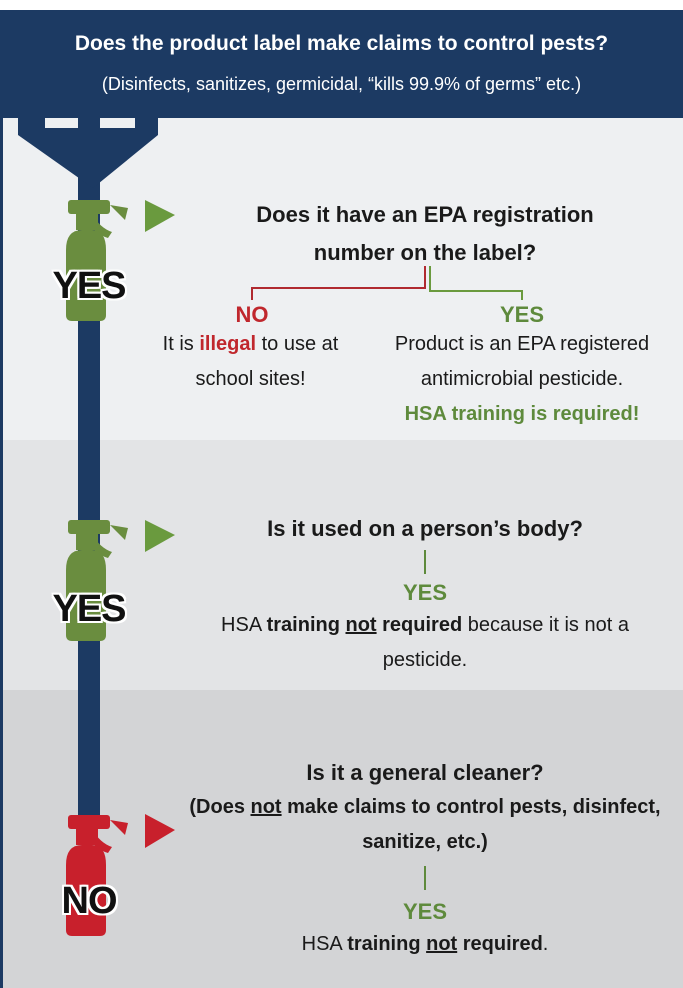 The image size is (683, 988). Describe the element at coordinates (89, 901) in the screenshot. I see `badge: NO` at that location.